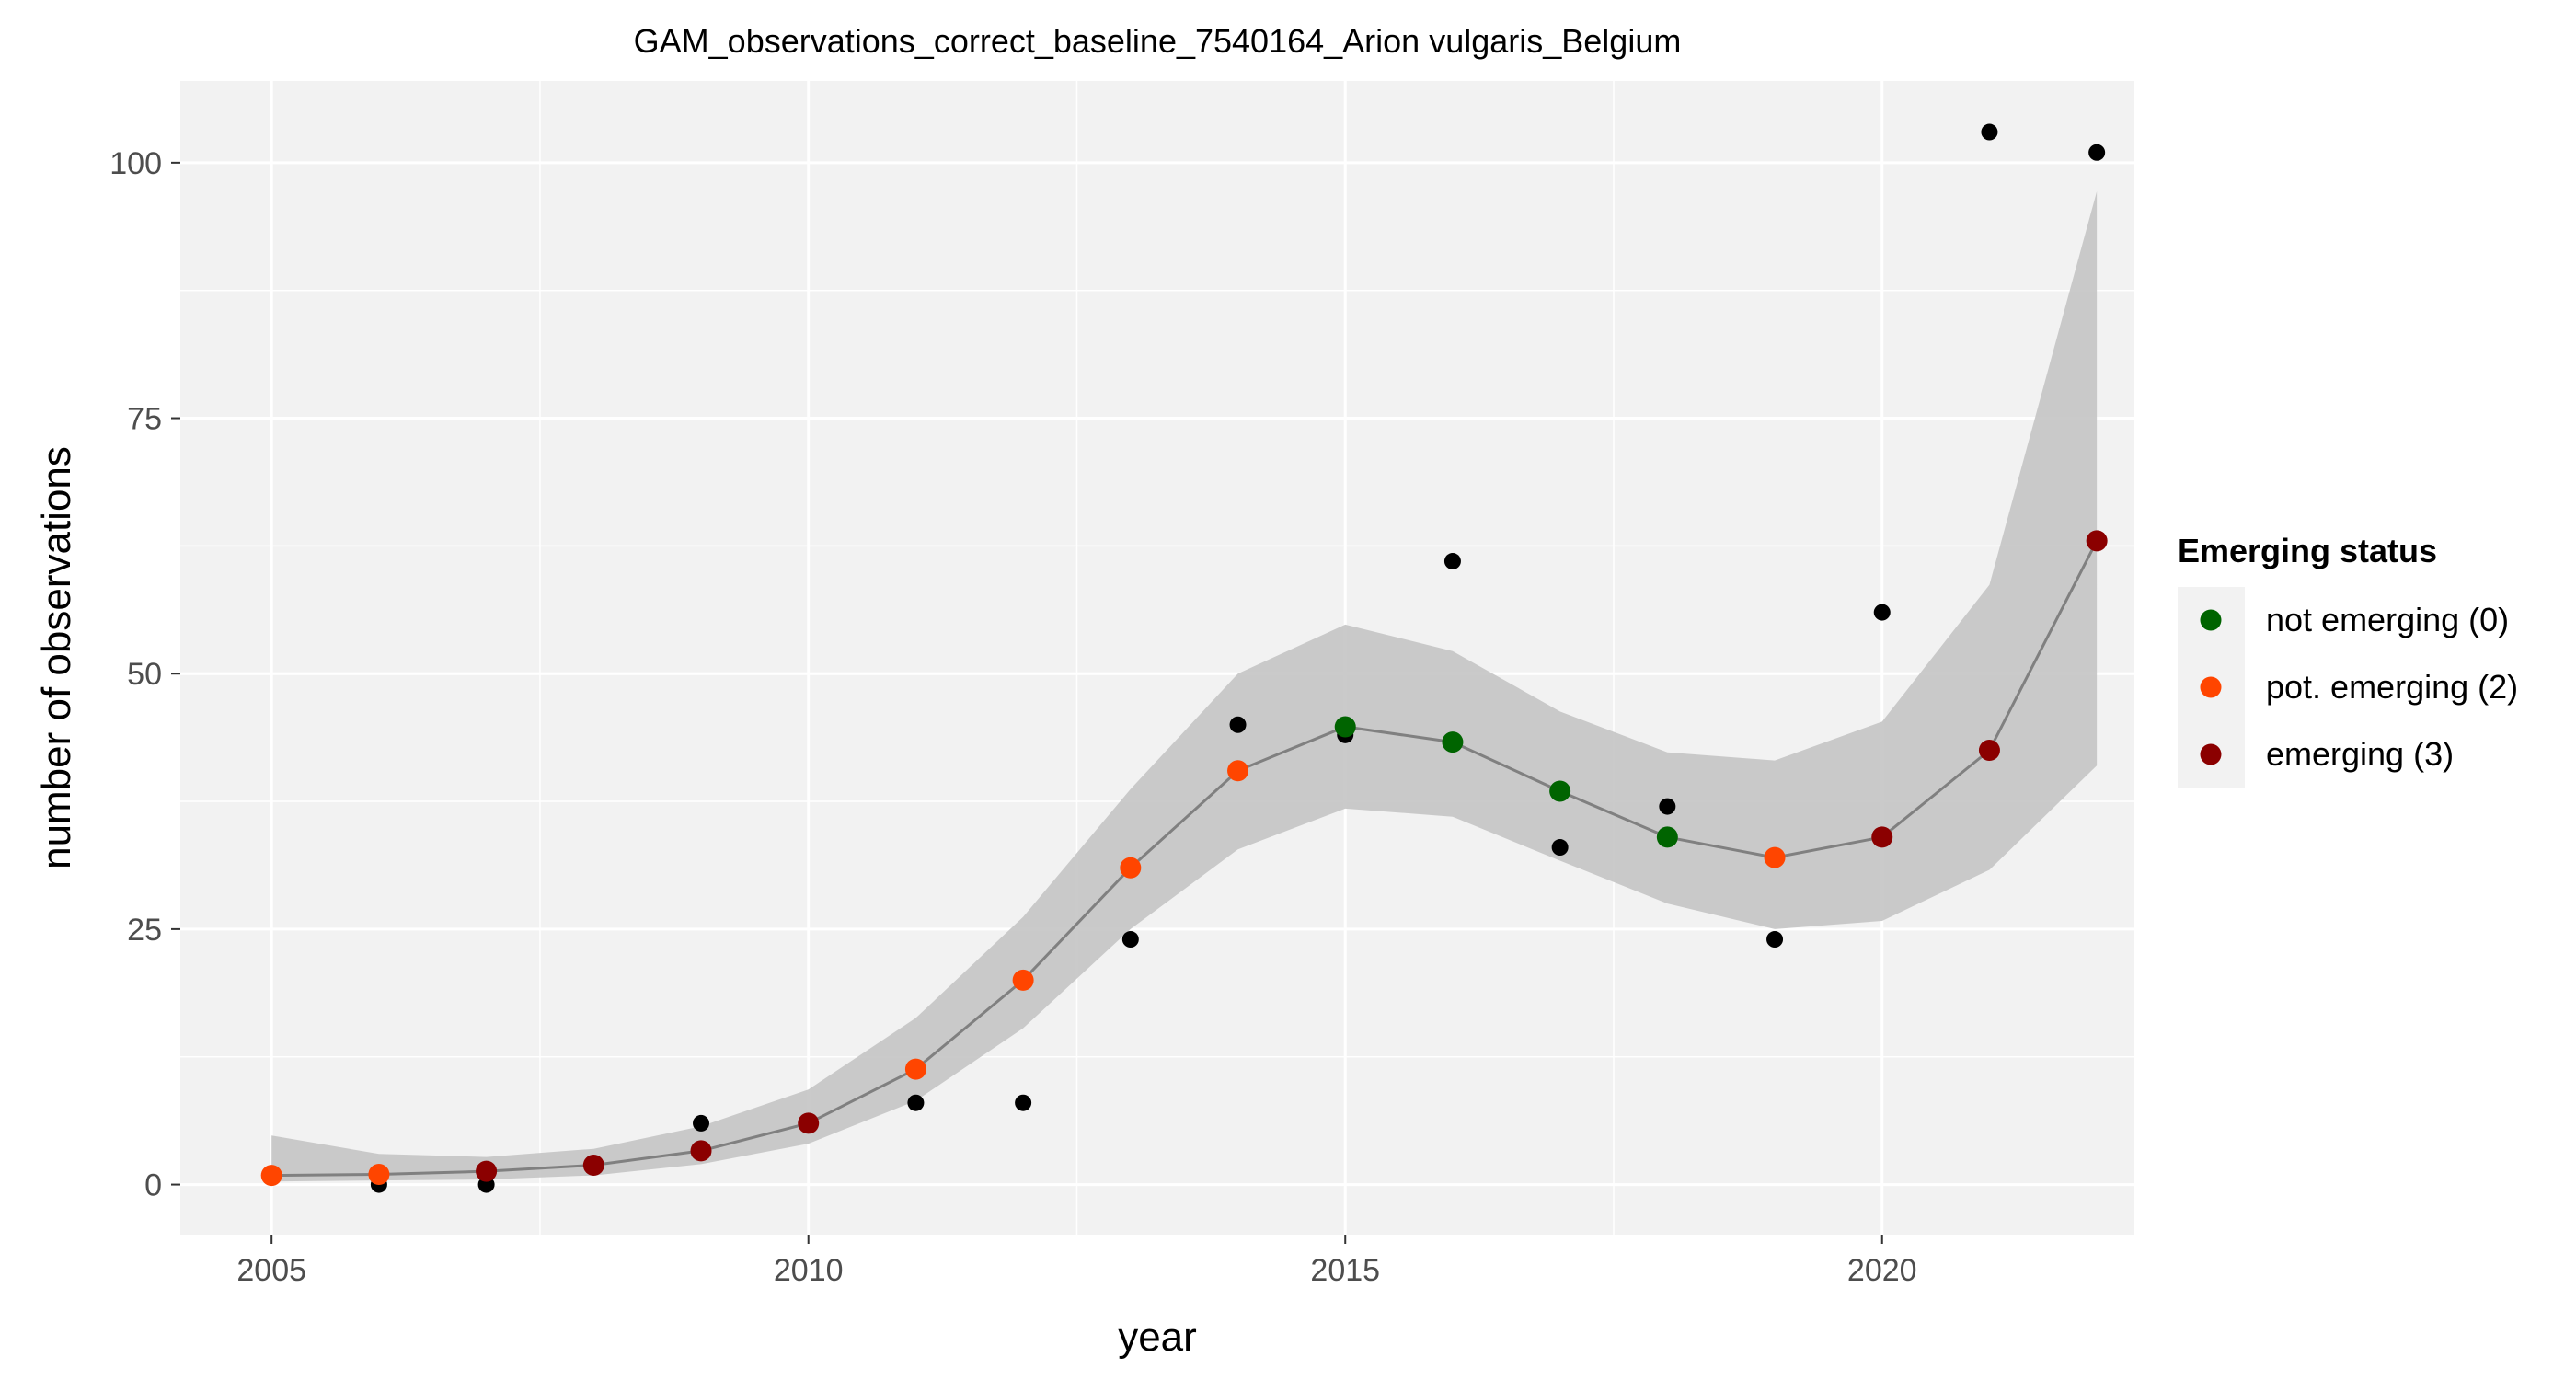 This screenshot has height=1380, width=2576. What do you see at coordinates (153, 1185) in the screenshot?
I see `y-tick-label: 0` at bounding box center [153, 1185].